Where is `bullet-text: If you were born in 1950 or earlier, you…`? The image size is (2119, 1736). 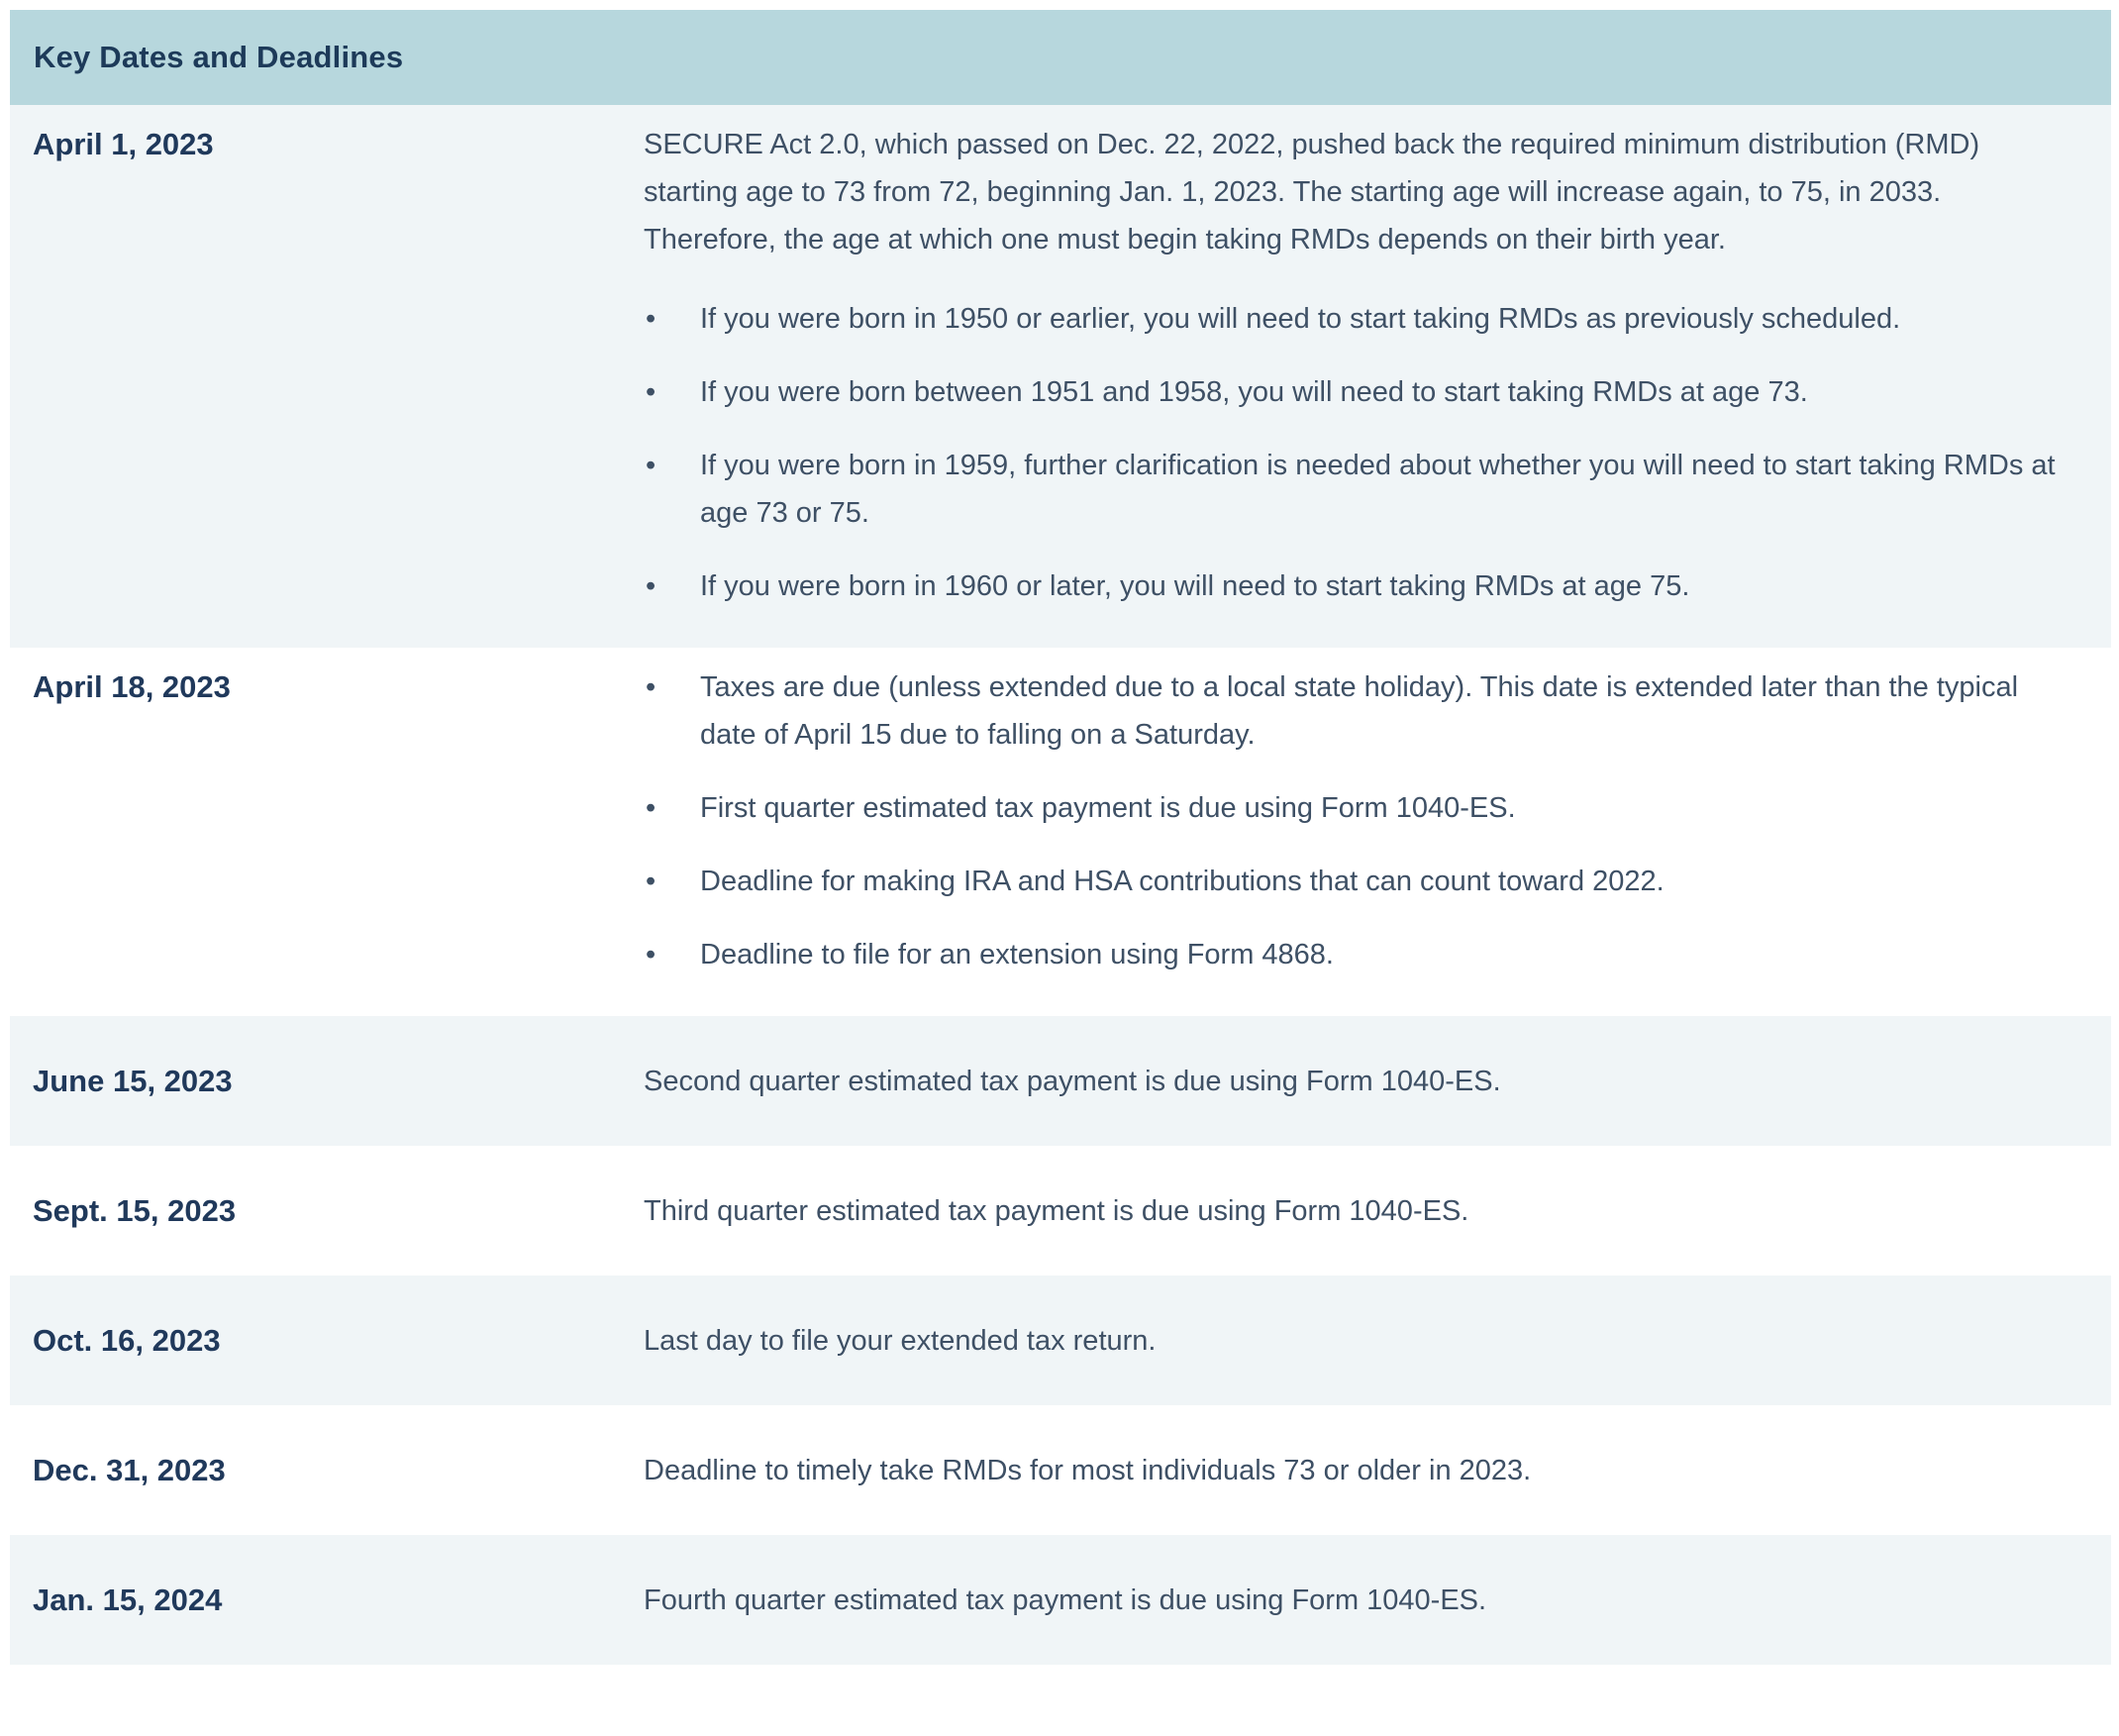
bullet-text: If you were born in 1950 or earlier, you… is located at coordinates (1300, 319).